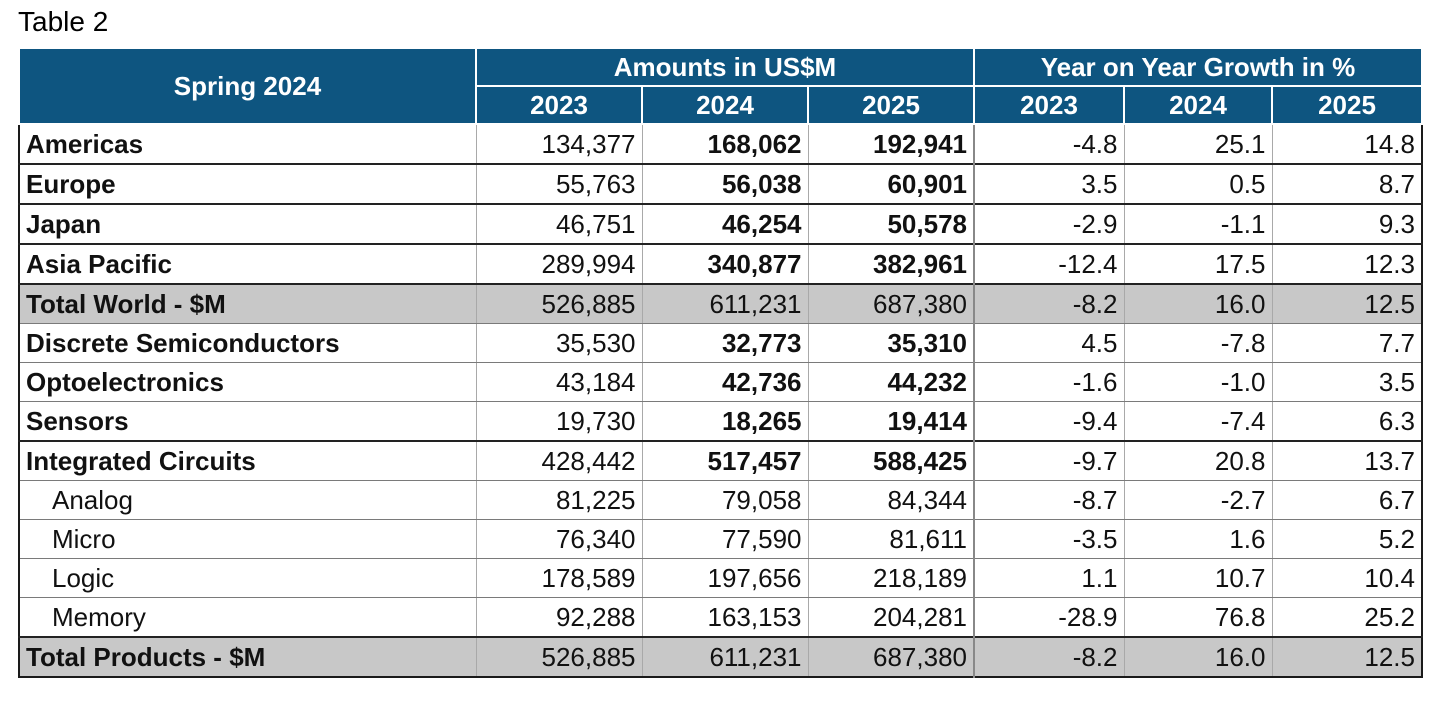 The height and width of the screenshot is (705, 1456). I want to click on growth-cell: -7.8, so click(1198, 343).